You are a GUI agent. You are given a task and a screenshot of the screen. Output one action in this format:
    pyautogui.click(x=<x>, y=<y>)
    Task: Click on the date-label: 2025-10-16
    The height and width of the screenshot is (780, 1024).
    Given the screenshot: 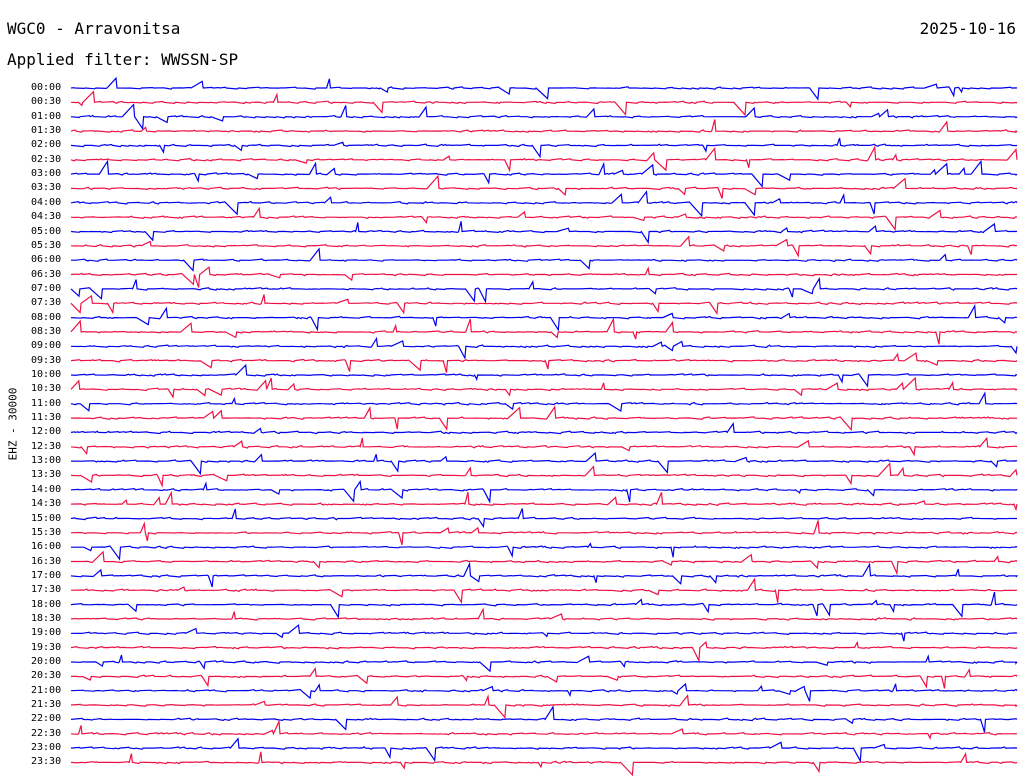 What is the action you would take?
    pyautogui.click(x=967, y=28)
    